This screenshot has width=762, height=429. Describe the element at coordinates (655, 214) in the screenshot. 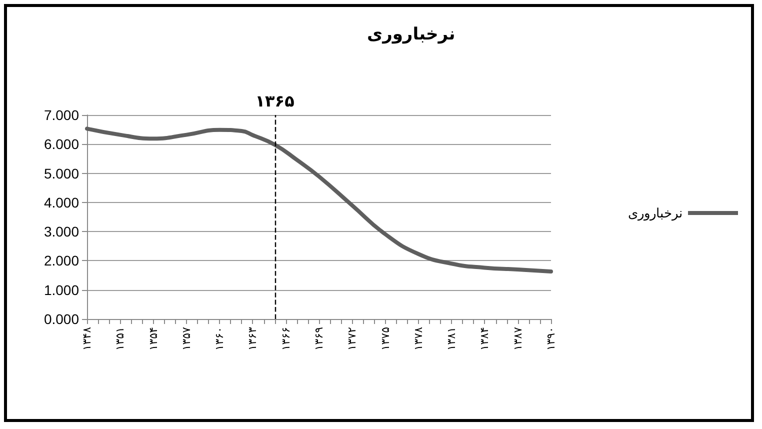

I see `legend-label: نرخباروری` at that location.